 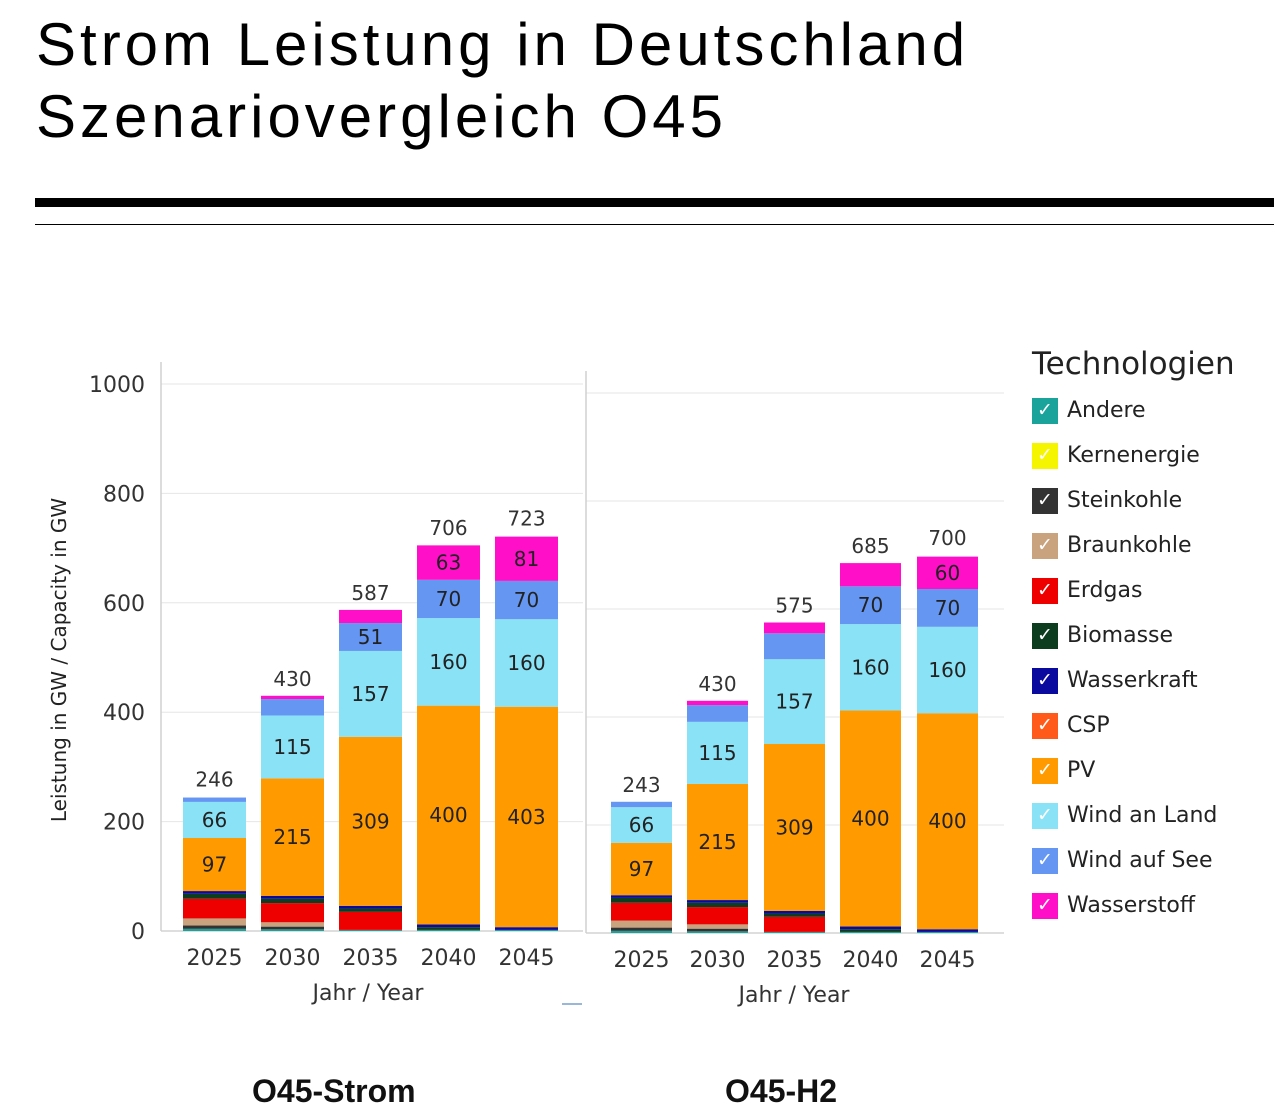 What do you see at coordinates (717, 684) in the screenshot?
I see `total-label: 430` at bounding box center [717, 684].